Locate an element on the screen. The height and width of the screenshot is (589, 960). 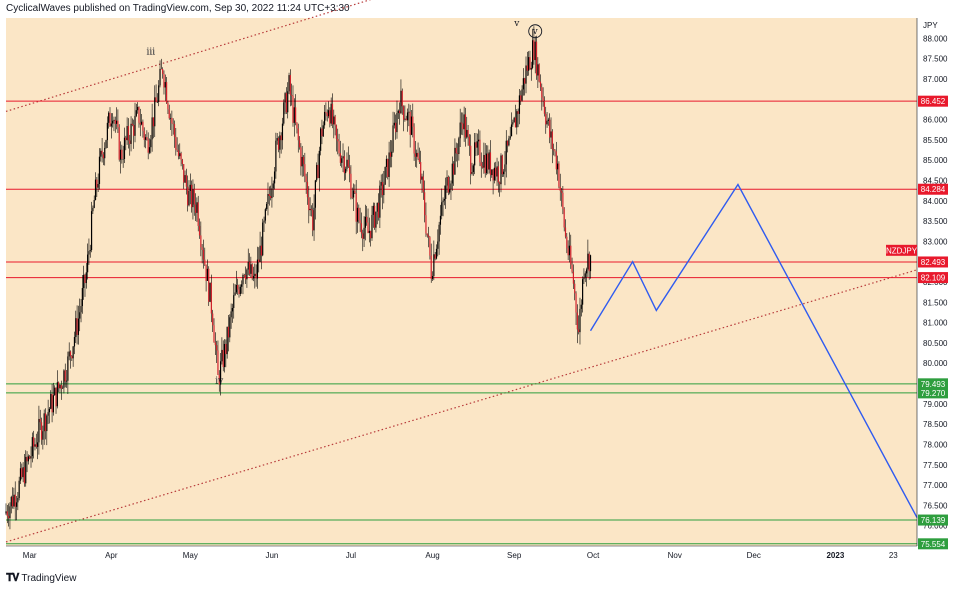
time-tick-label: Apr is located at coordinates (111, 555).